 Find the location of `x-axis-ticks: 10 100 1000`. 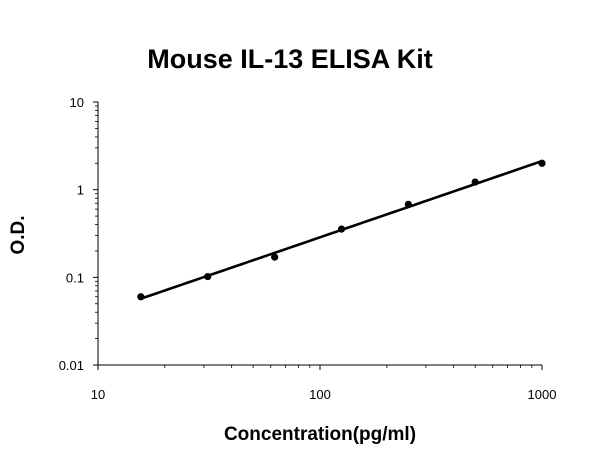

x-axis-ticks: 10 100 1000 is located at coordinates (324, 383).